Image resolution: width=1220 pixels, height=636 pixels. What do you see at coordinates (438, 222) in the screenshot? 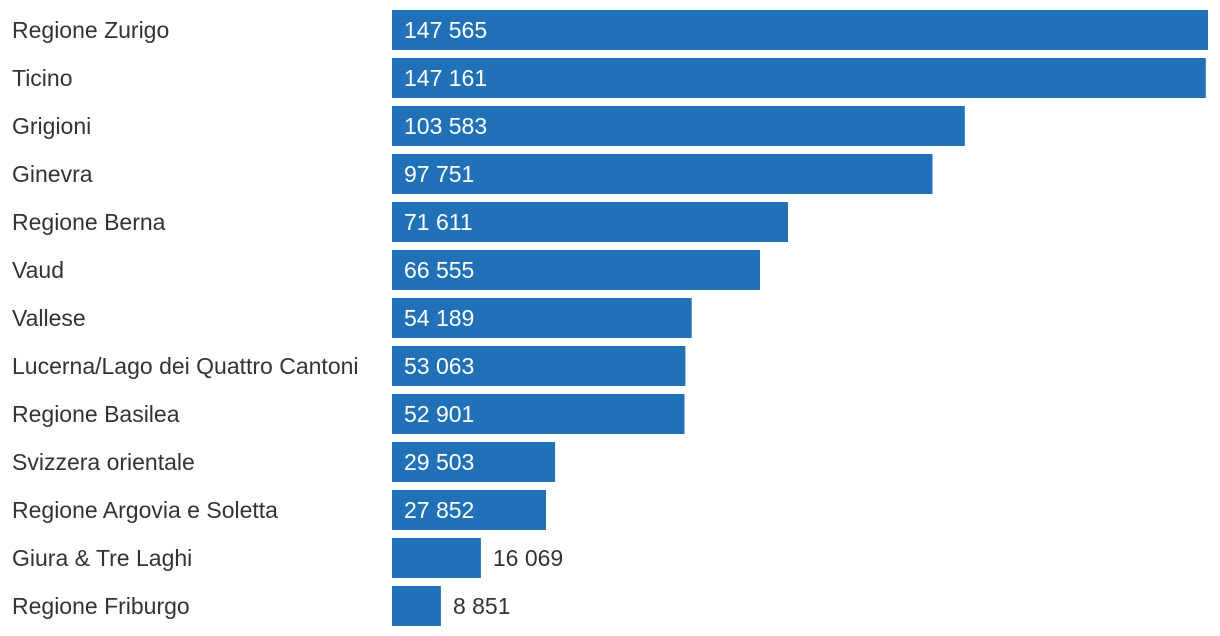
I see `value-label: 71 611` at bounding box center [438, 222].